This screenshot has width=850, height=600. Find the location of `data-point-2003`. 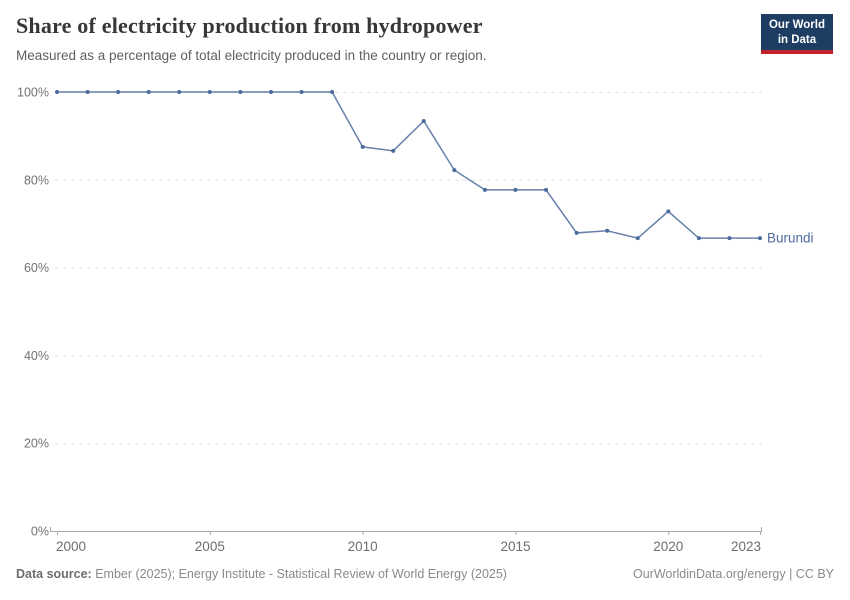

data-point-2003 is located at coordinates (148, 92).